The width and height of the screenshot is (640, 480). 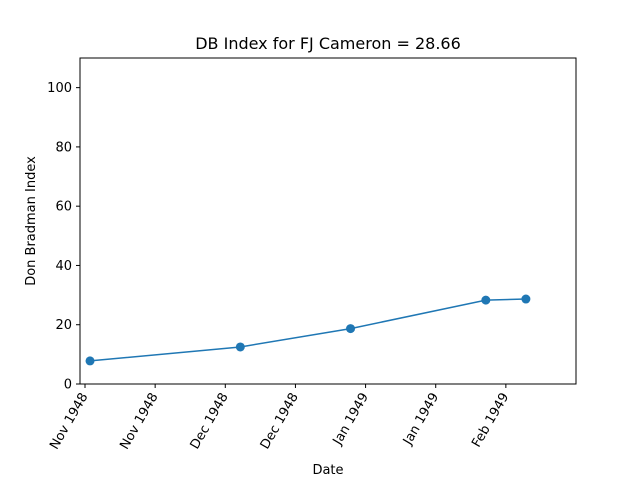 I want to click on series-line, so click(x=308, y=330).